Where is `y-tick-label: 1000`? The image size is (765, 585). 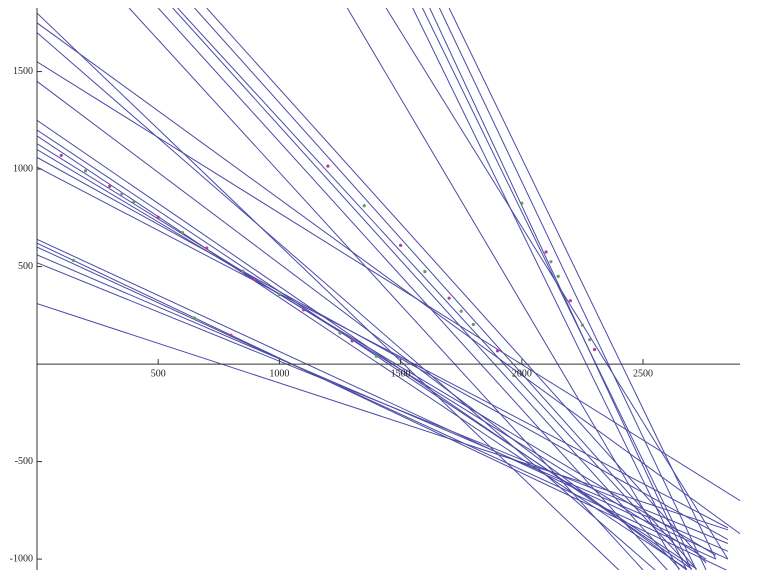 y-tick-label: 1000 is located at coordinates (23, 168).